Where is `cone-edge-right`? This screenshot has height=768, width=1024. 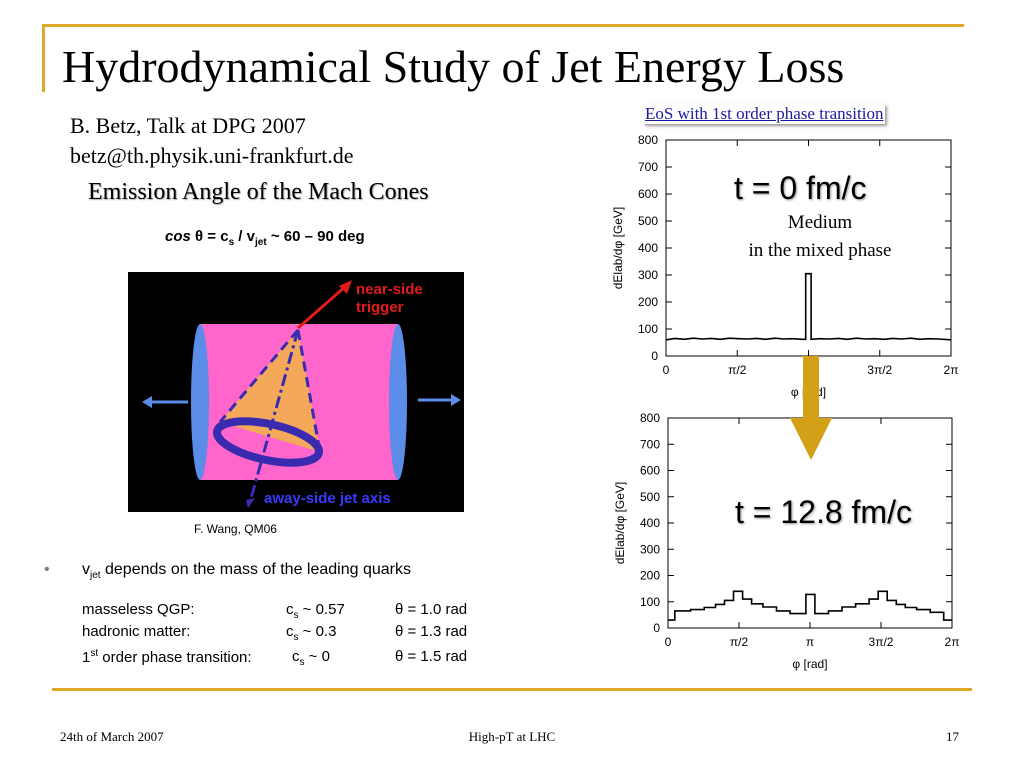 cone-edge-right is located at coordinates (309, 391).